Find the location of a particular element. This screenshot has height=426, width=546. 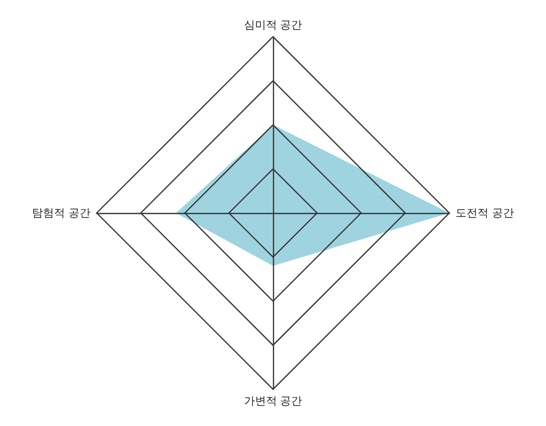

spoke-label: 도전적 공간 is located at coordinates (484, 213).